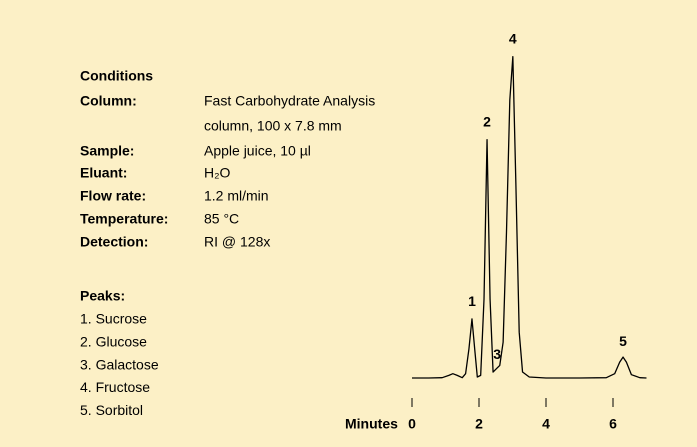 This screenshot has height=447, width=697. I want to click on condition-label: Sample:, so click(107, 151).